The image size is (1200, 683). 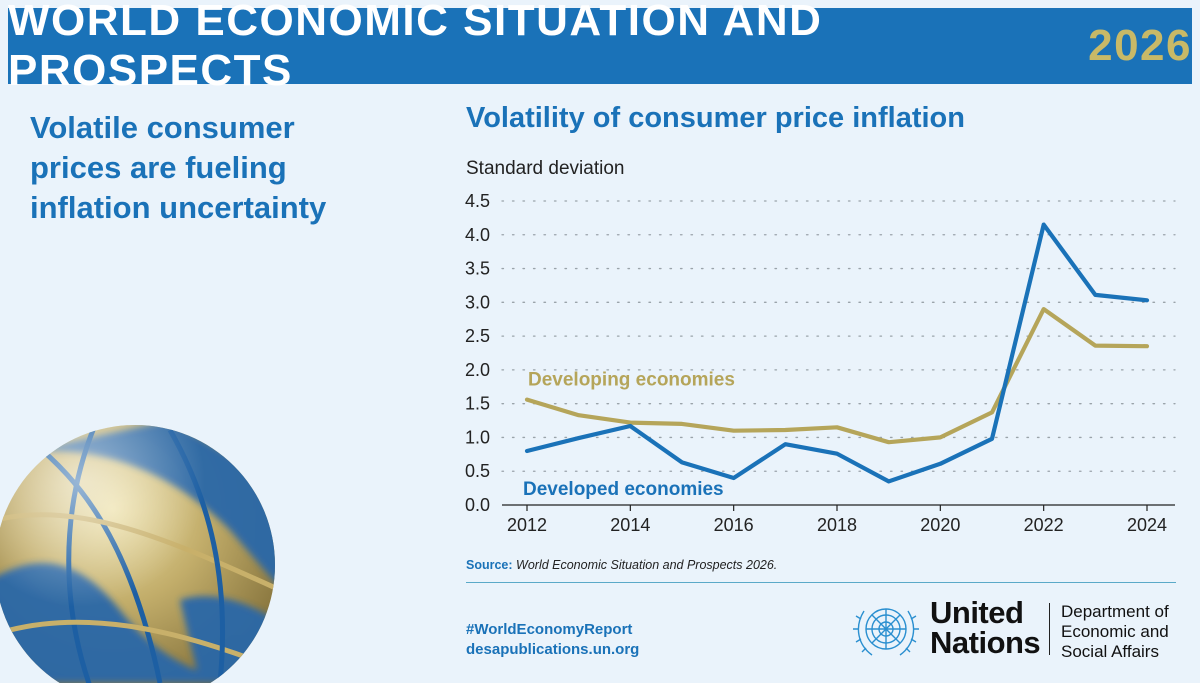 What do you see at coordinates (821, 582) in the screenshot?
I see `footer-divider` at bounding box center [821, 582].